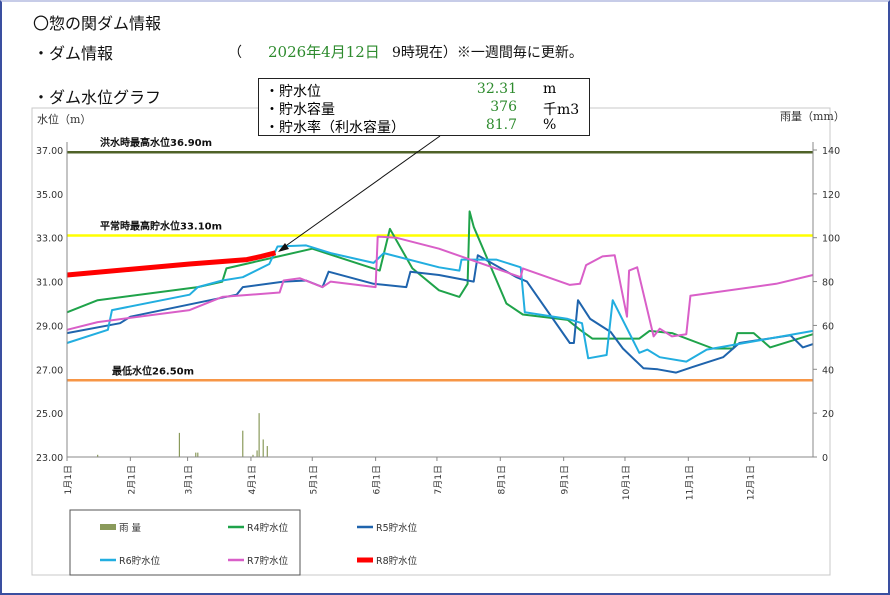 The image size is (890, 595). What do you see at coordinates (561, 110) in the screenshot?
I see `info-unit: 千m3` at bounding box center [561, 110].